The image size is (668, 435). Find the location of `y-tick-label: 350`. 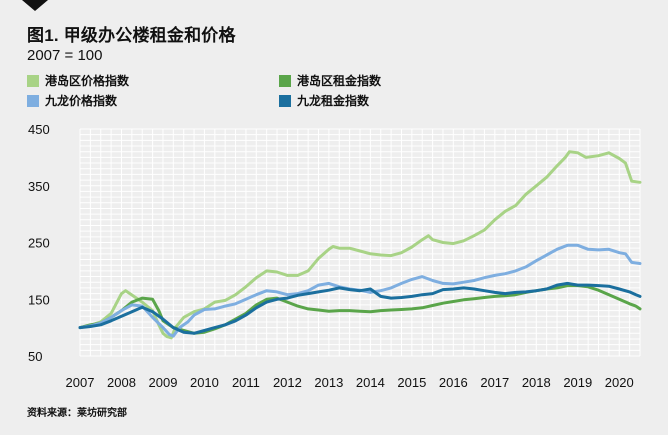

y-tick-label: 350 is located at coordinates (39, 186).